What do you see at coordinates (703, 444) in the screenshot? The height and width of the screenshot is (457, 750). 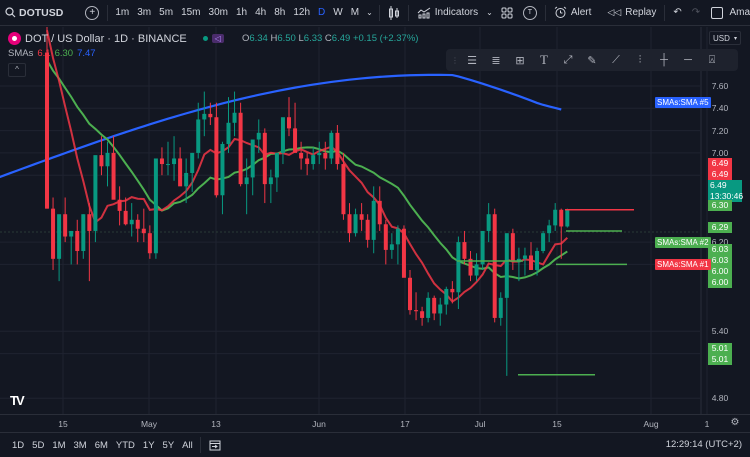 I see `clock-timezone: 12:29:14 (UTC+2)` at bounding box center [703, 444].